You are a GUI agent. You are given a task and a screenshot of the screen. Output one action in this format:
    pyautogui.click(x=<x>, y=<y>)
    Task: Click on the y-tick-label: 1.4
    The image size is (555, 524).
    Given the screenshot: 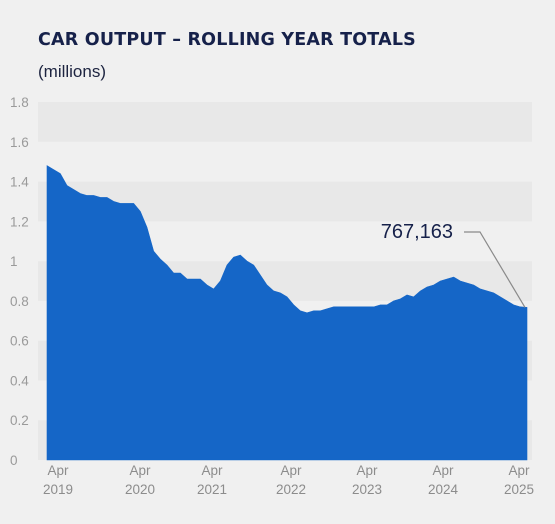 What is the action you would take?
    pyautogui.click(x=19, y=182)
    